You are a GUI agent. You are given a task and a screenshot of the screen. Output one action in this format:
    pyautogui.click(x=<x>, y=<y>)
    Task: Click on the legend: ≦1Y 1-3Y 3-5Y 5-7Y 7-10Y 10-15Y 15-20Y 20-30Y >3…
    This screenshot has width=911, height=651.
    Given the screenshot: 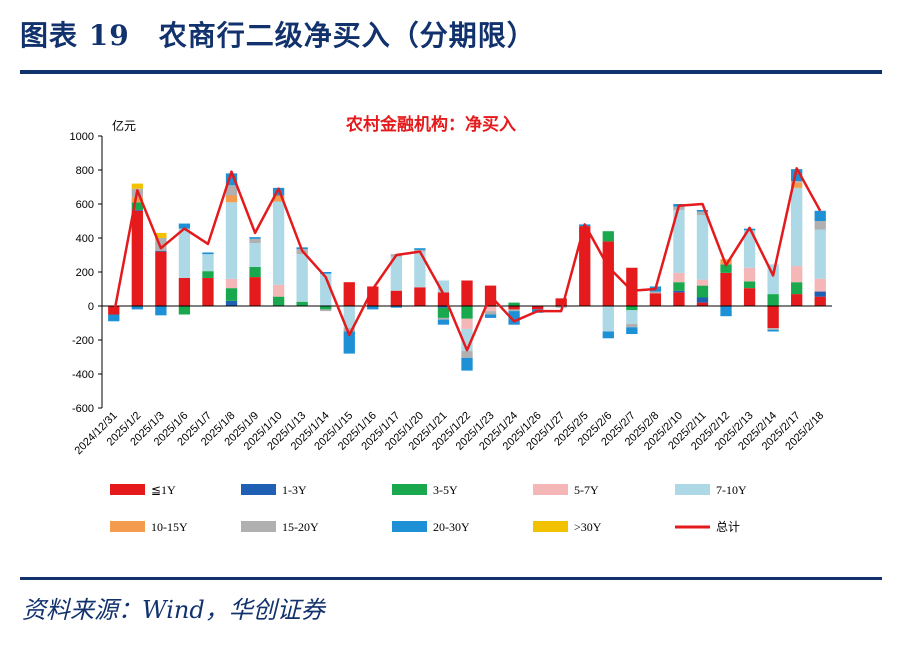 What is the action you would take?
    pyautogui.click(x=428, y=508)
    